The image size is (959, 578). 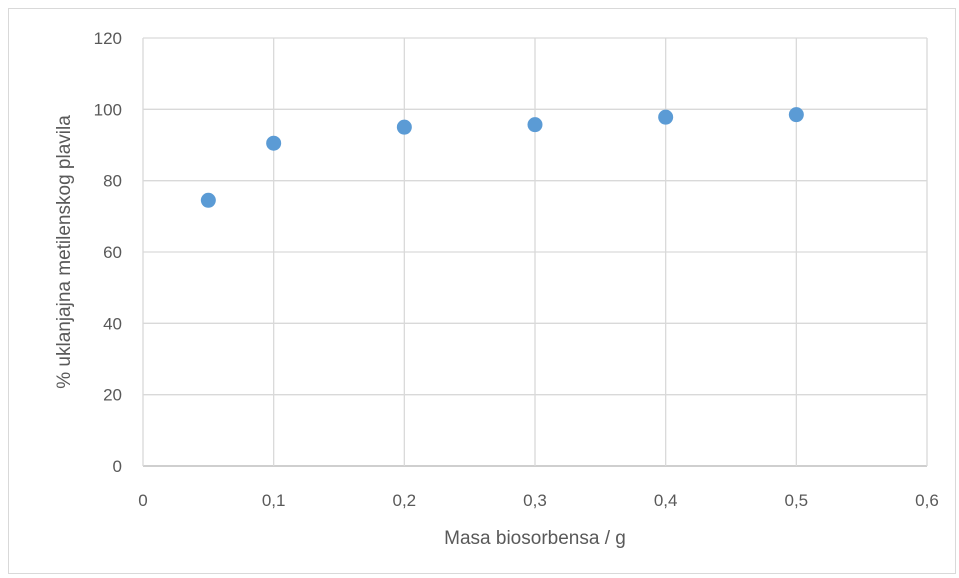 What do you see at coordinates (666, 500) in the screenshot?
I see `x-tick-label: 0,4` at bounding box center [666, 500].